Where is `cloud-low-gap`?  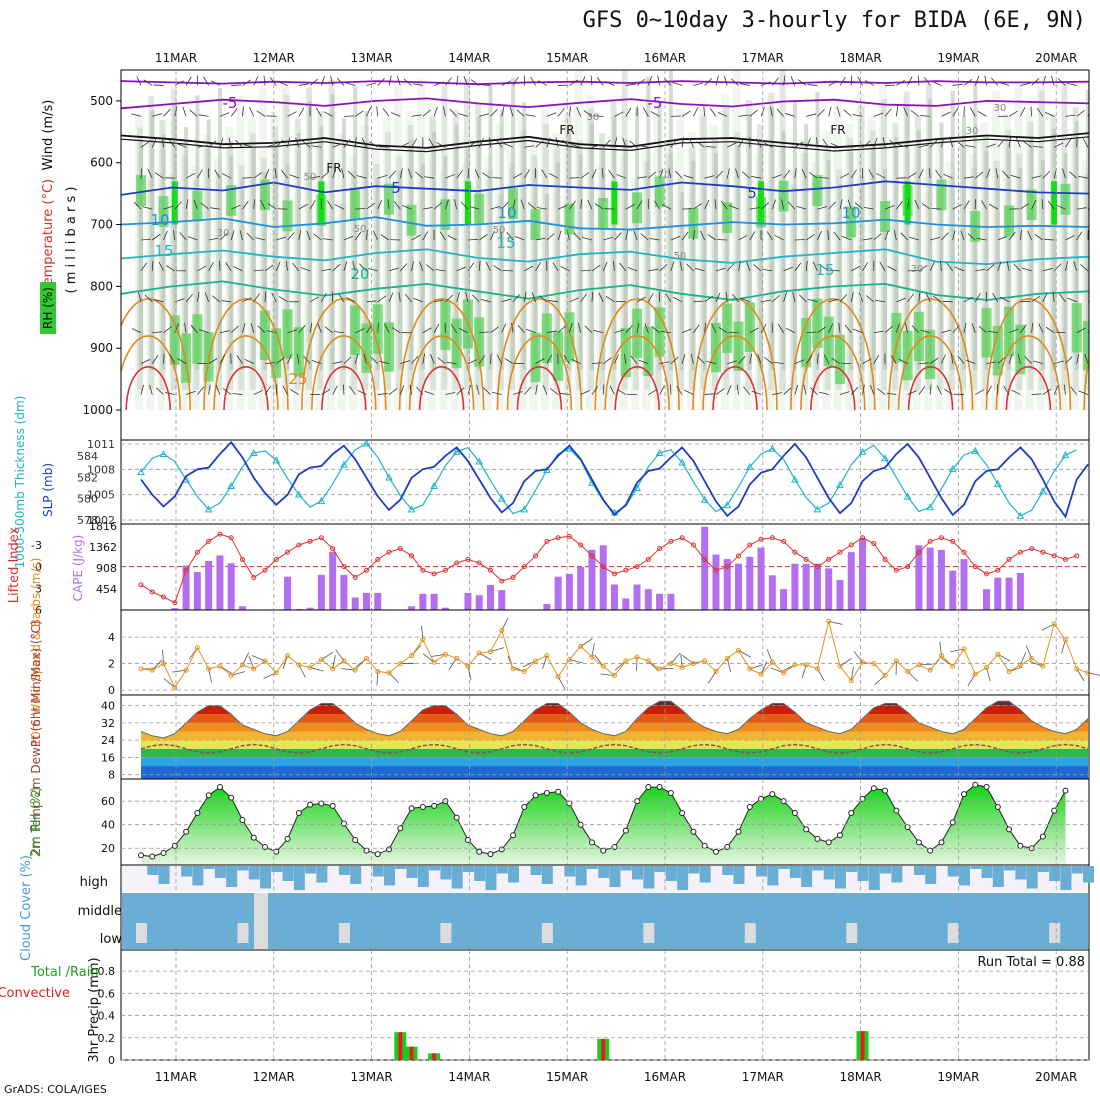 cloud-low-gap is located at coordinates (953, 933).